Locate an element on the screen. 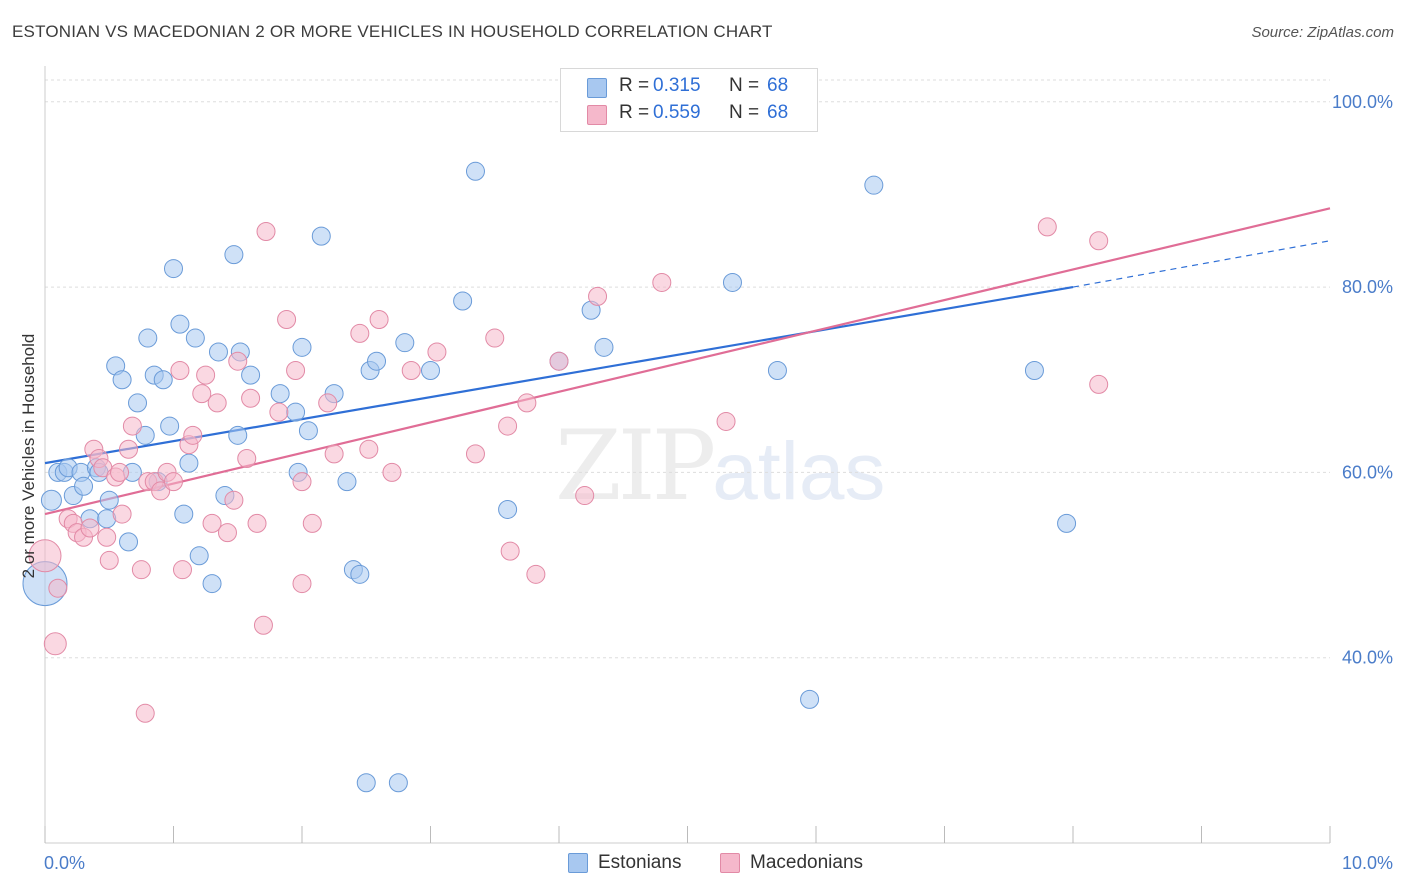  estonians-swatch is located at coordinates (597, 88).